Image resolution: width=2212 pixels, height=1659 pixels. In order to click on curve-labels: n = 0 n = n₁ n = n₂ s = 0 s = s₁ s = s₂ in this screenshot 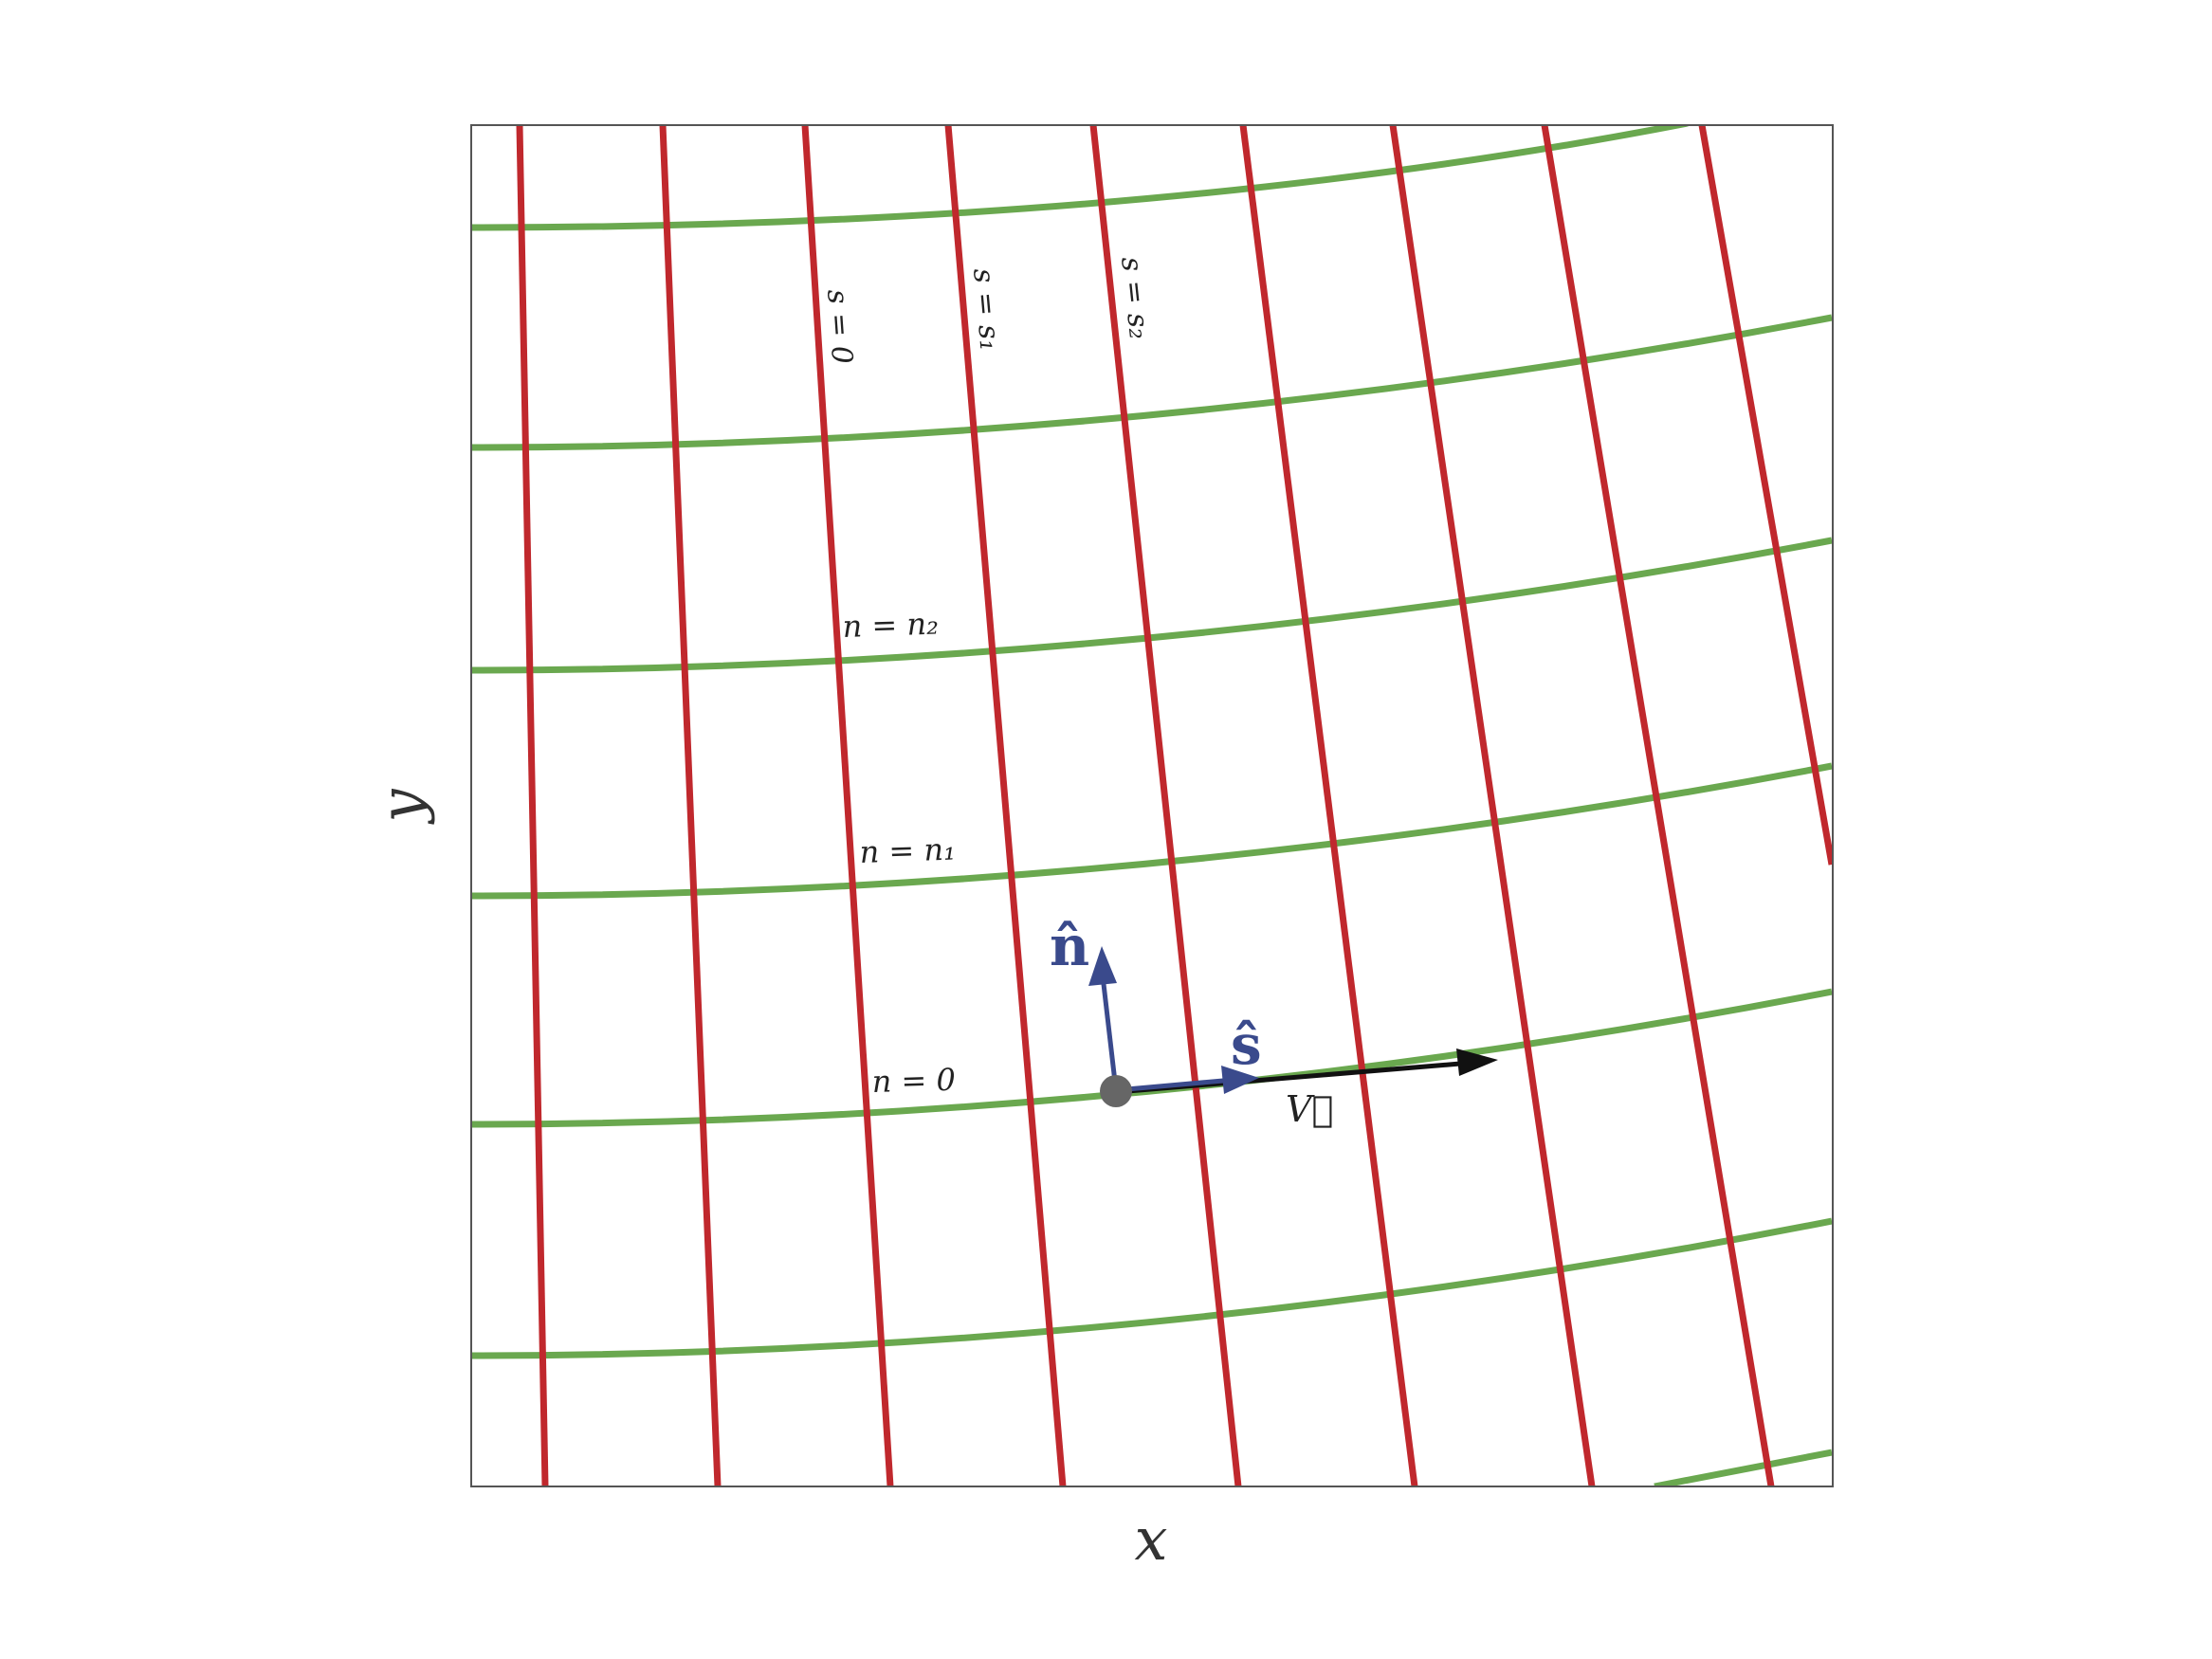, I will do `click(988, 677)`.